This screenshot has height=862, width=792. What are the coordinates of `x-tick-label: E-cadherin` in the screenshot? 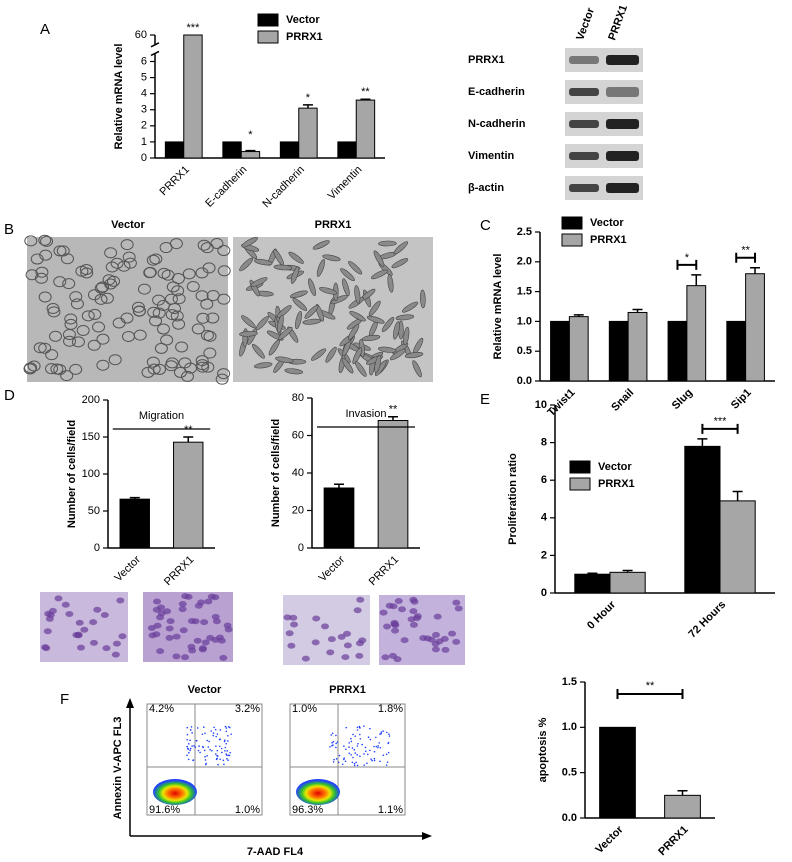 It's located at (226, 187).